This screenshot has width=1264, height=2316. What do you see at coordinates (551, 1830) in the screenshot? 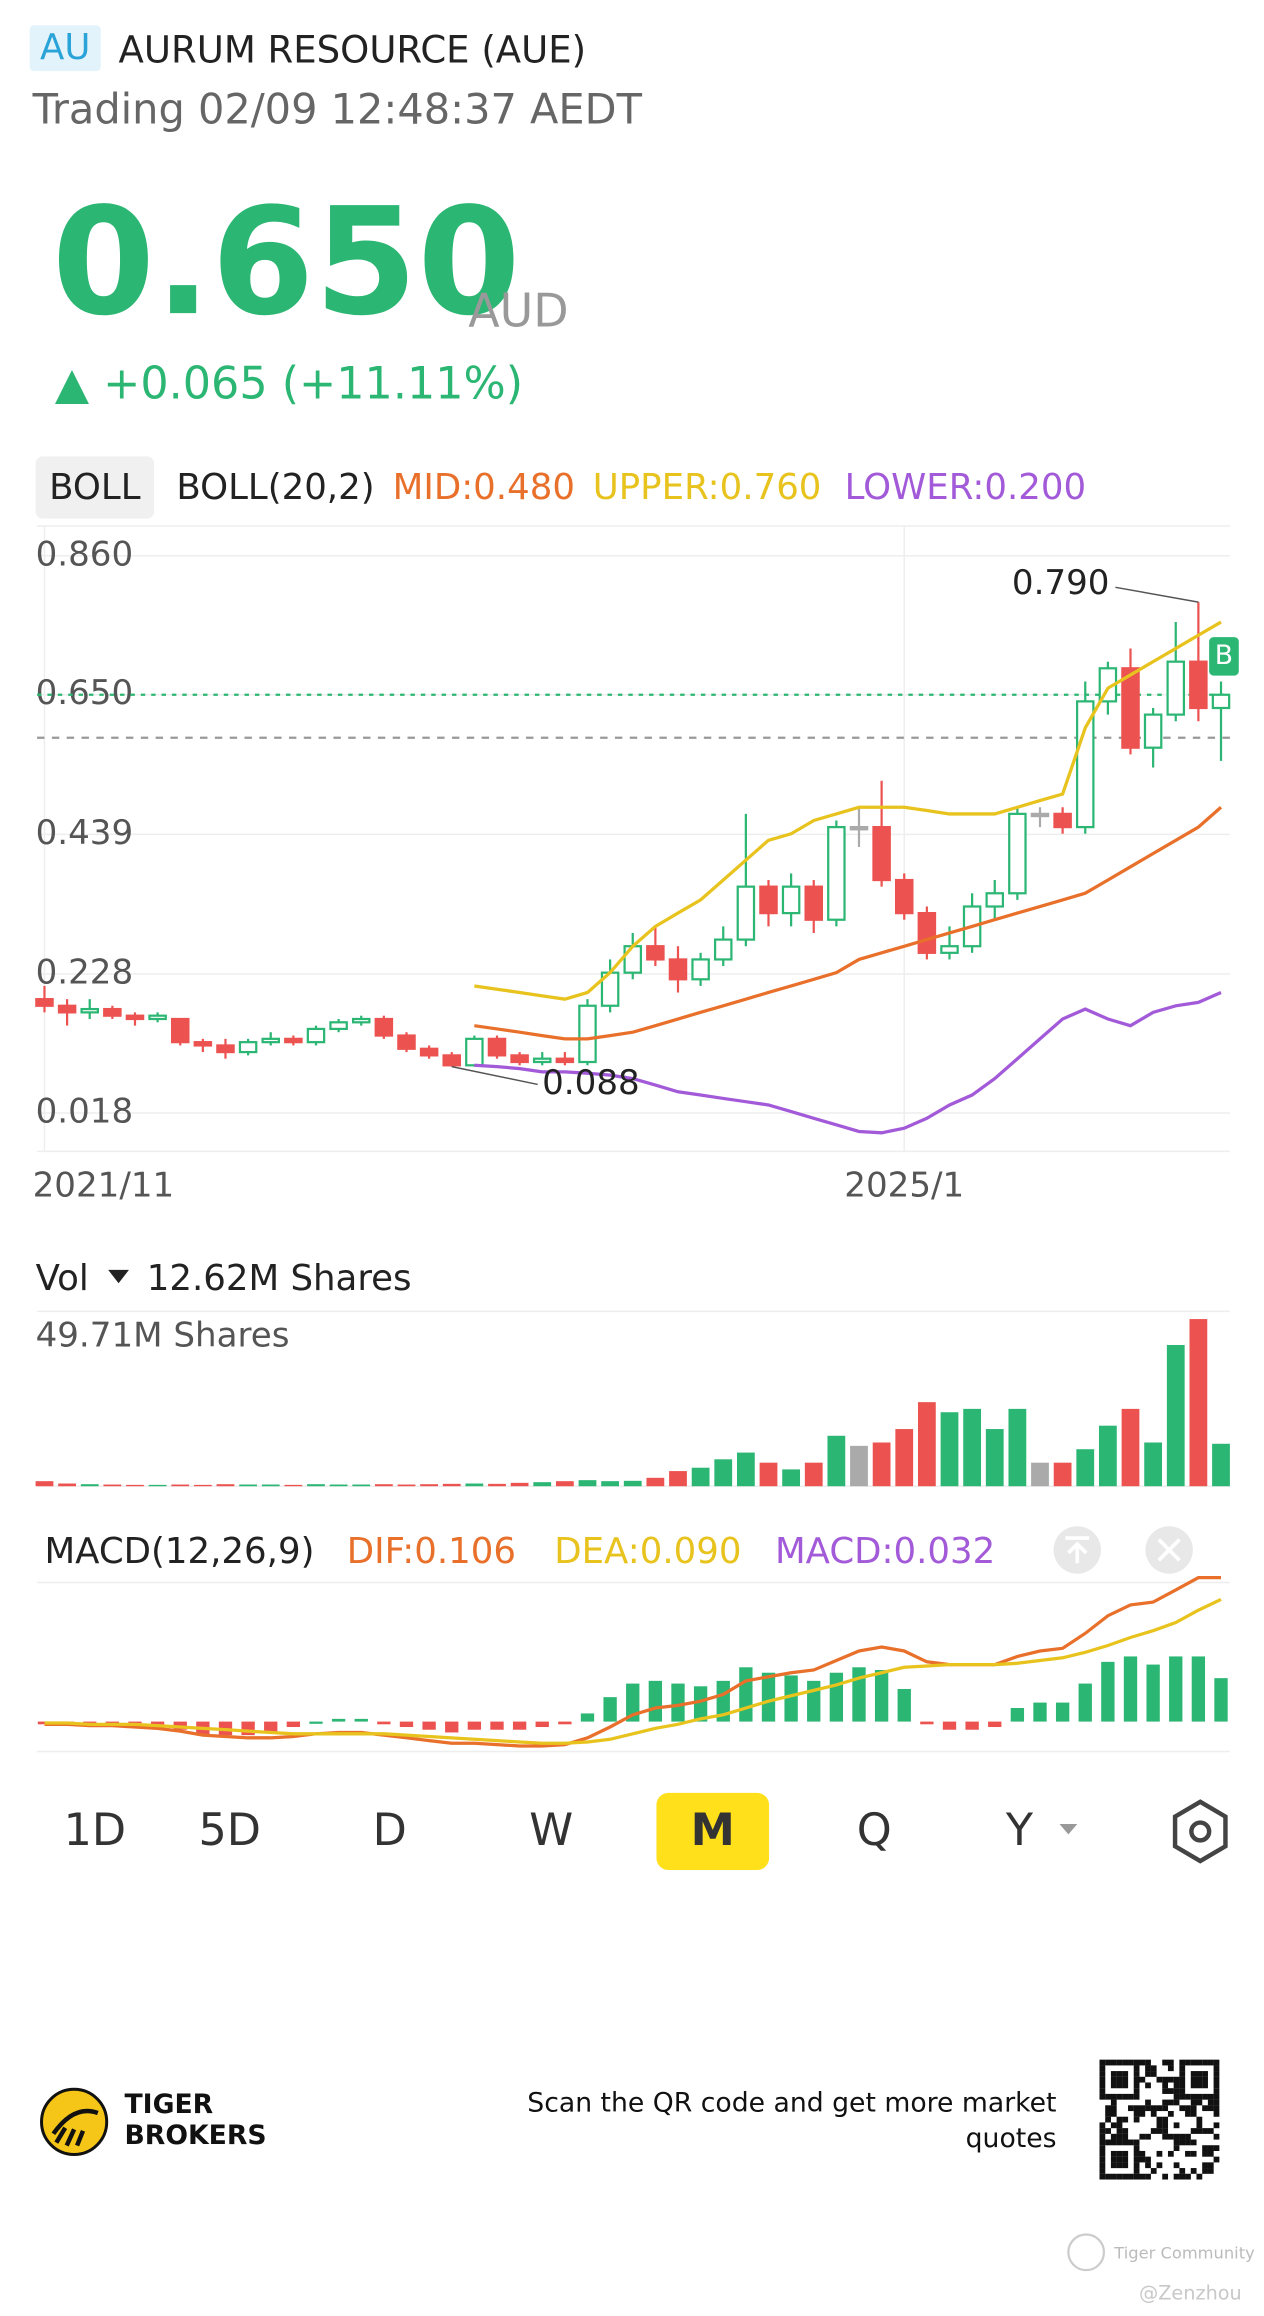
I see `tab: W` at bounding box center [551, 1830].